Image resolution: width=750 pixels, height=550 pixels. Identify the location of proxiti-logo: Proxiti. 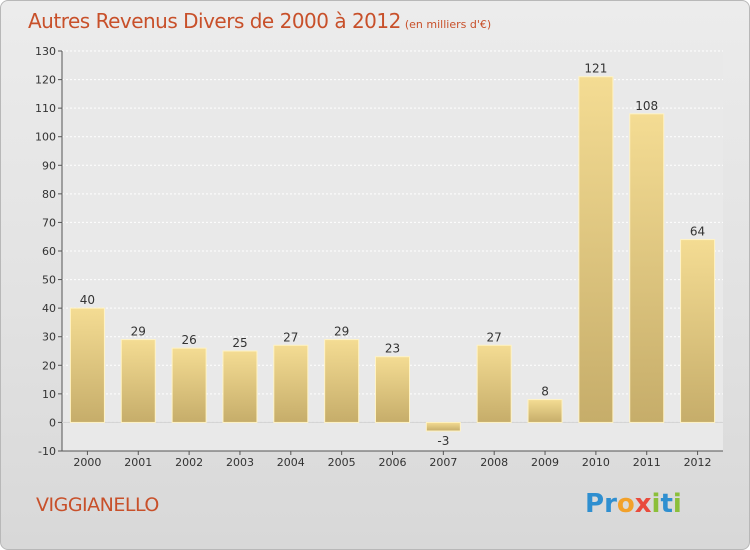
(633, 504).